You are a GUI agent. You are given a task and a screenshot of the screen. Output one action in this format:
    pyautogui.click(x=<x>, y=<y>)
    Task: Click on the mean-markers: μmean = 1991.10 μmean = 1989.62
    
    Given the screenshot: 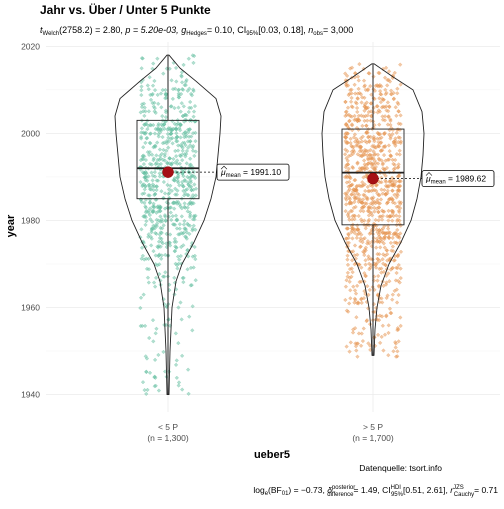 What is the action you would take?
    pyautogui.click(x=328, y=175)
    